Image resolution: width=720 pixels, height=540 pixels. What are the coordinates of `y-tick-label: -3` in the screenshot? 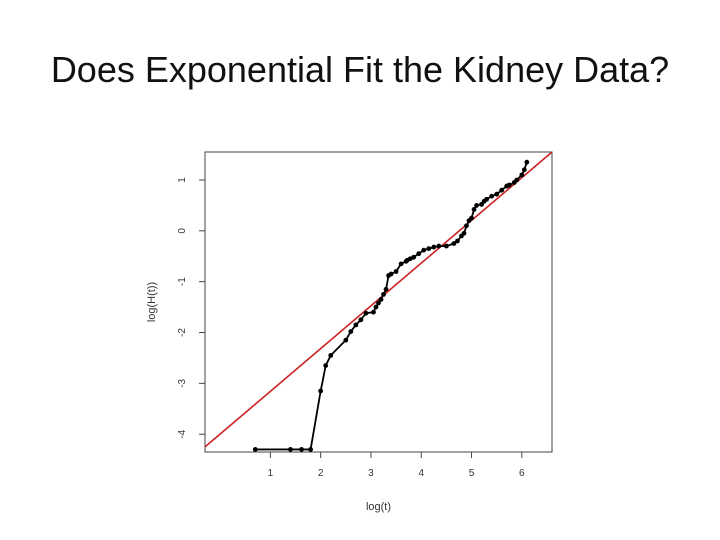 It's located at (182, 382).